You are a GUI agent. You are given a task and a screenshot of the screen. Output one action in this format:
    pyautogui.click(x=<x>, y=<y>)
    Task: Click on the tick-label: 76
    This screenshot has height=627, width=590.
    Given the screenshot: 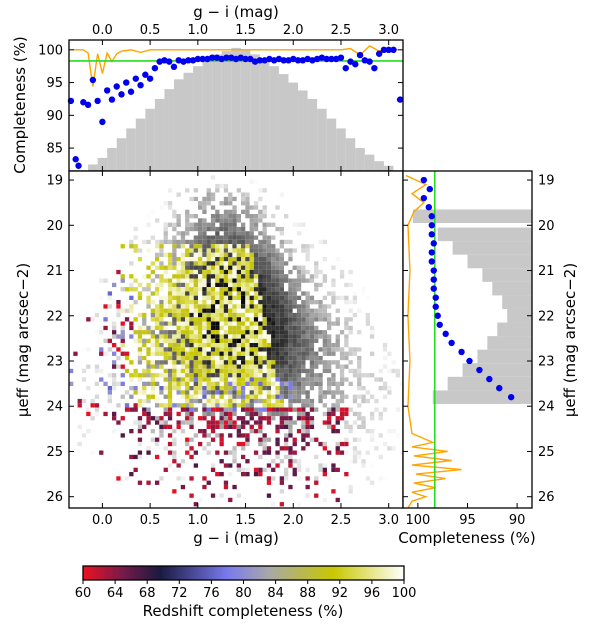 What is the action you would take?
    pyautogui.click(x=211, y=593)
    